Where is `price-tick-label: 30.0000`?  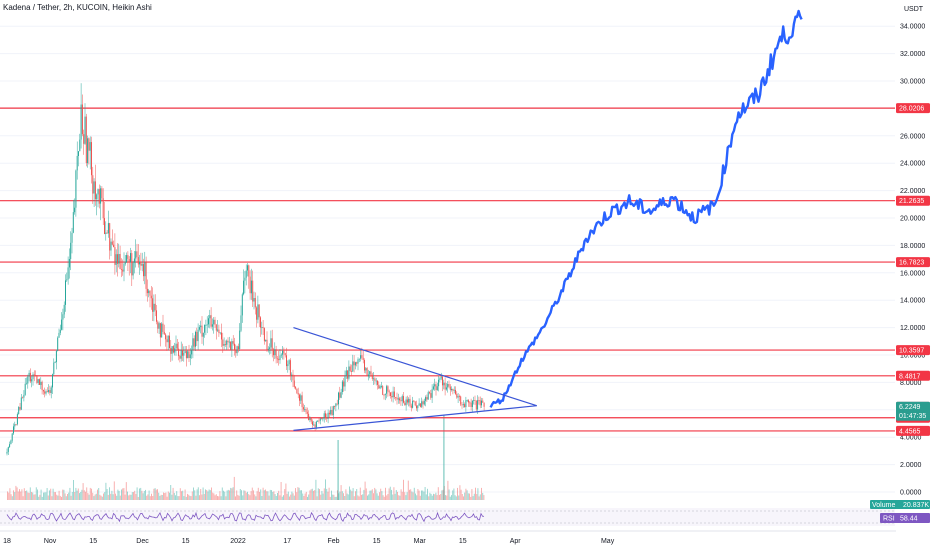 price-tick-label: 30.0000 is located at coordinates (912, 82).